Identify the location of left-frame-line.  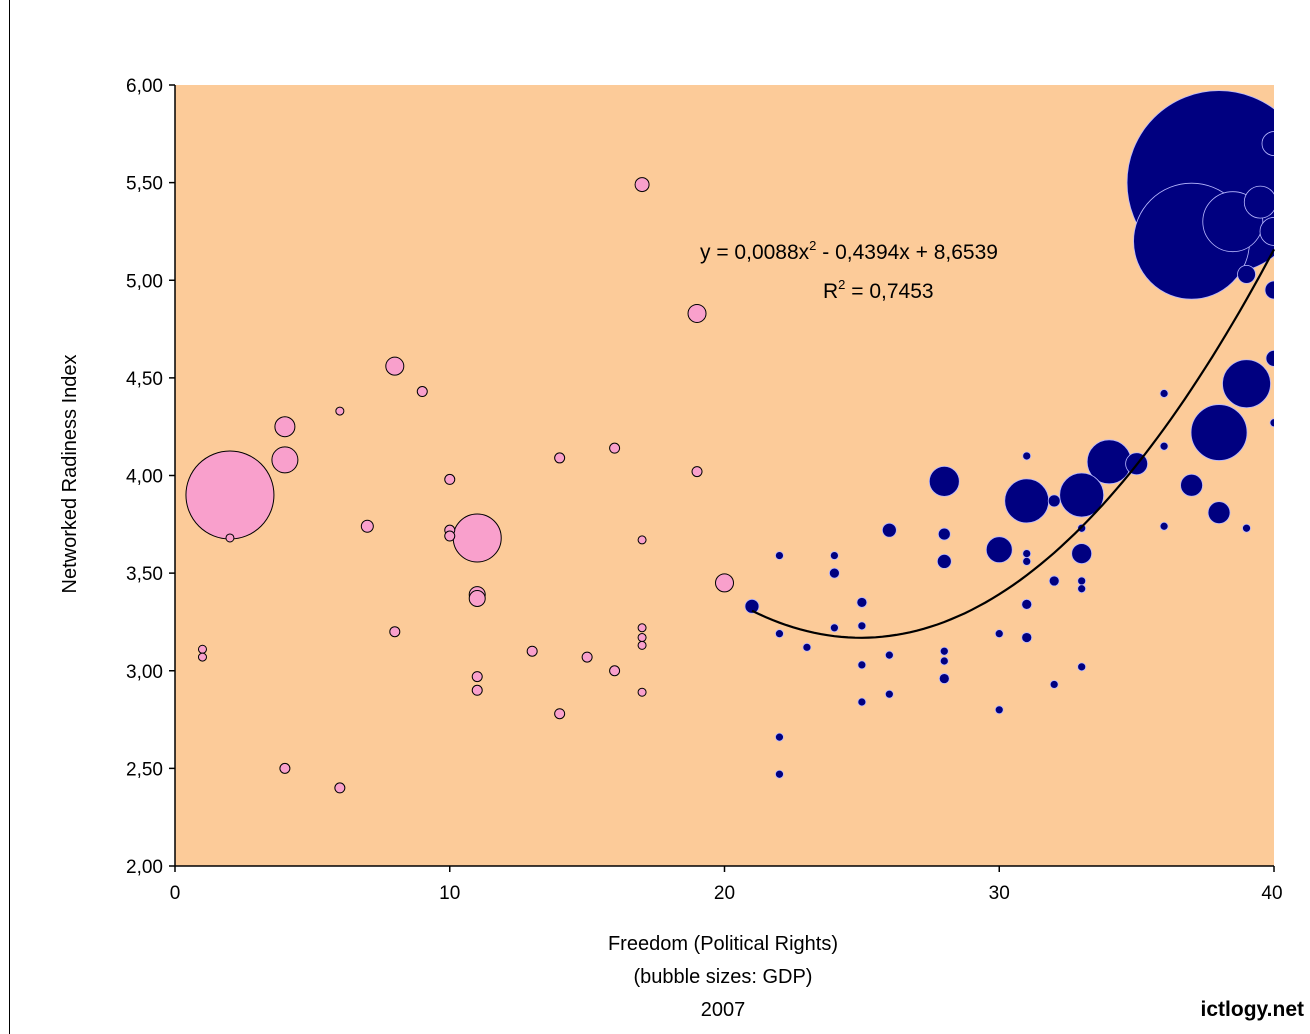
(9, 517).